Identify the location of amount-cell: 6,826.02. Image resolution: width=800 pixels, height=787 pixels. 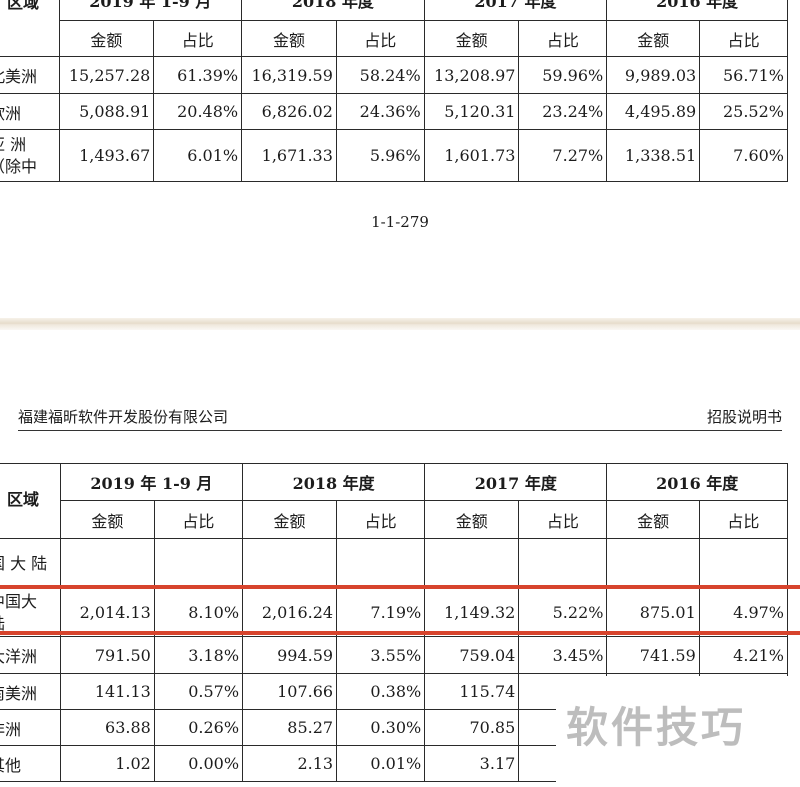
(289, 111).